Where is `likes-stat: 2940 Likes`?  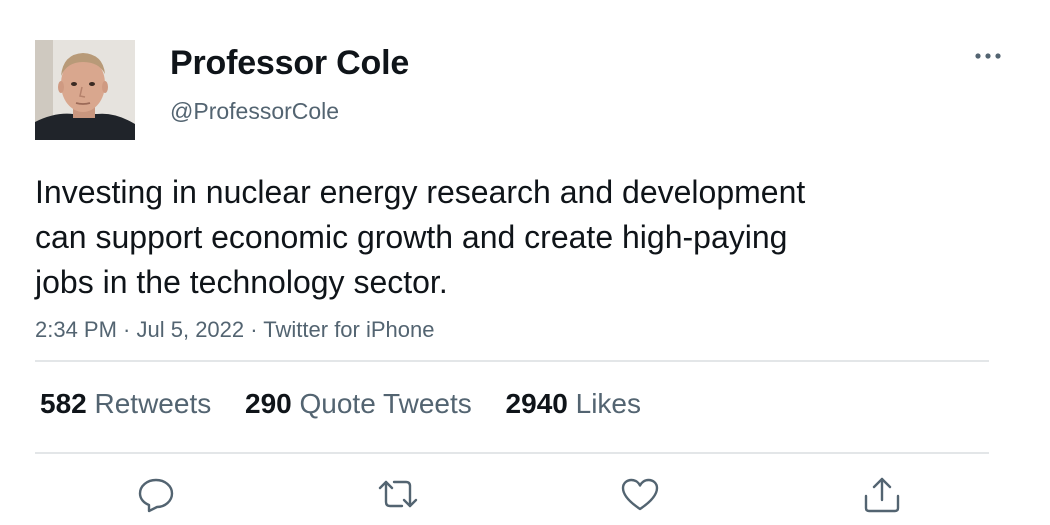
likes-stat: 2940 Likes is located at coordinates (573, 404).